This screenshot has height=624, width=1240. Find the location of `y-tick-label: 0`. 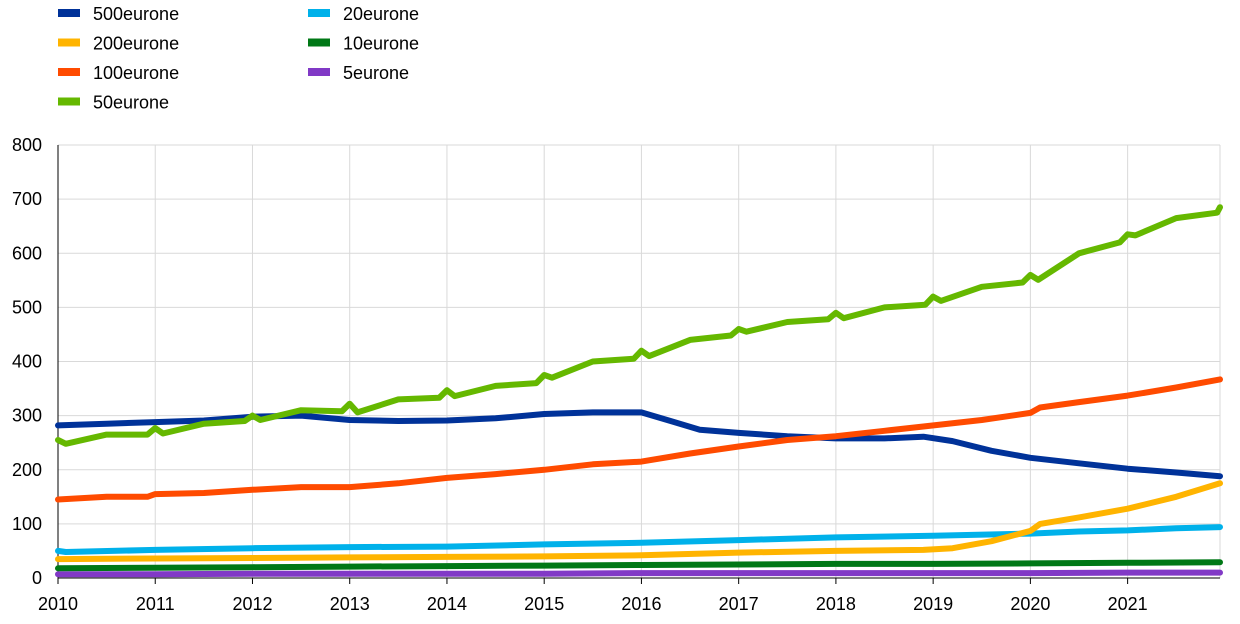

y-tick-label: 0 is located at coordinates (37, 578).